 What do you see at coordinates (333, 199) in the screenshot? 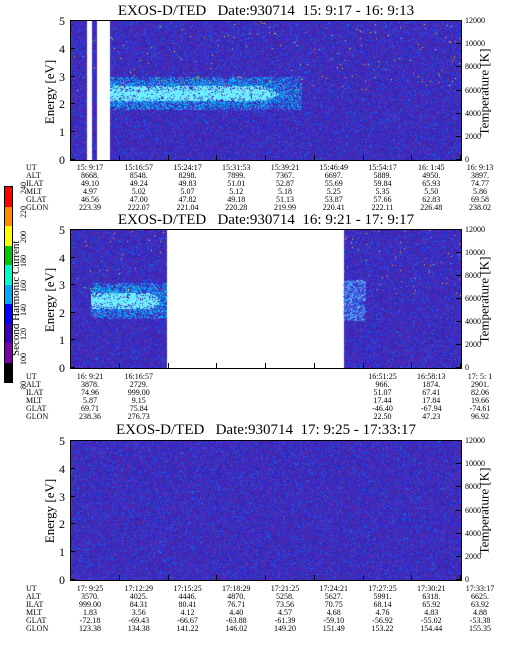
I see `orbit-value: 53.87` at bounding box center [333, 199].